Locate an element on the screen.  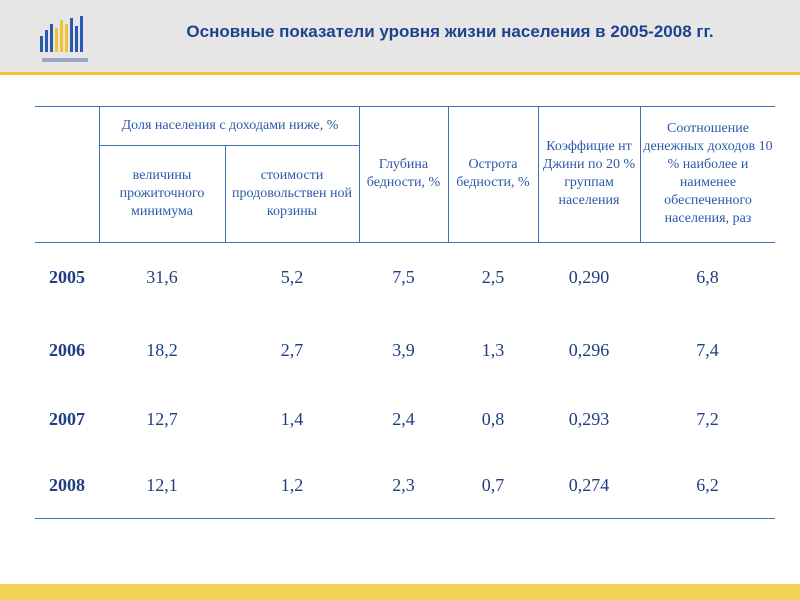
table-cell: 0,293 is located at coordinates (589, 419).